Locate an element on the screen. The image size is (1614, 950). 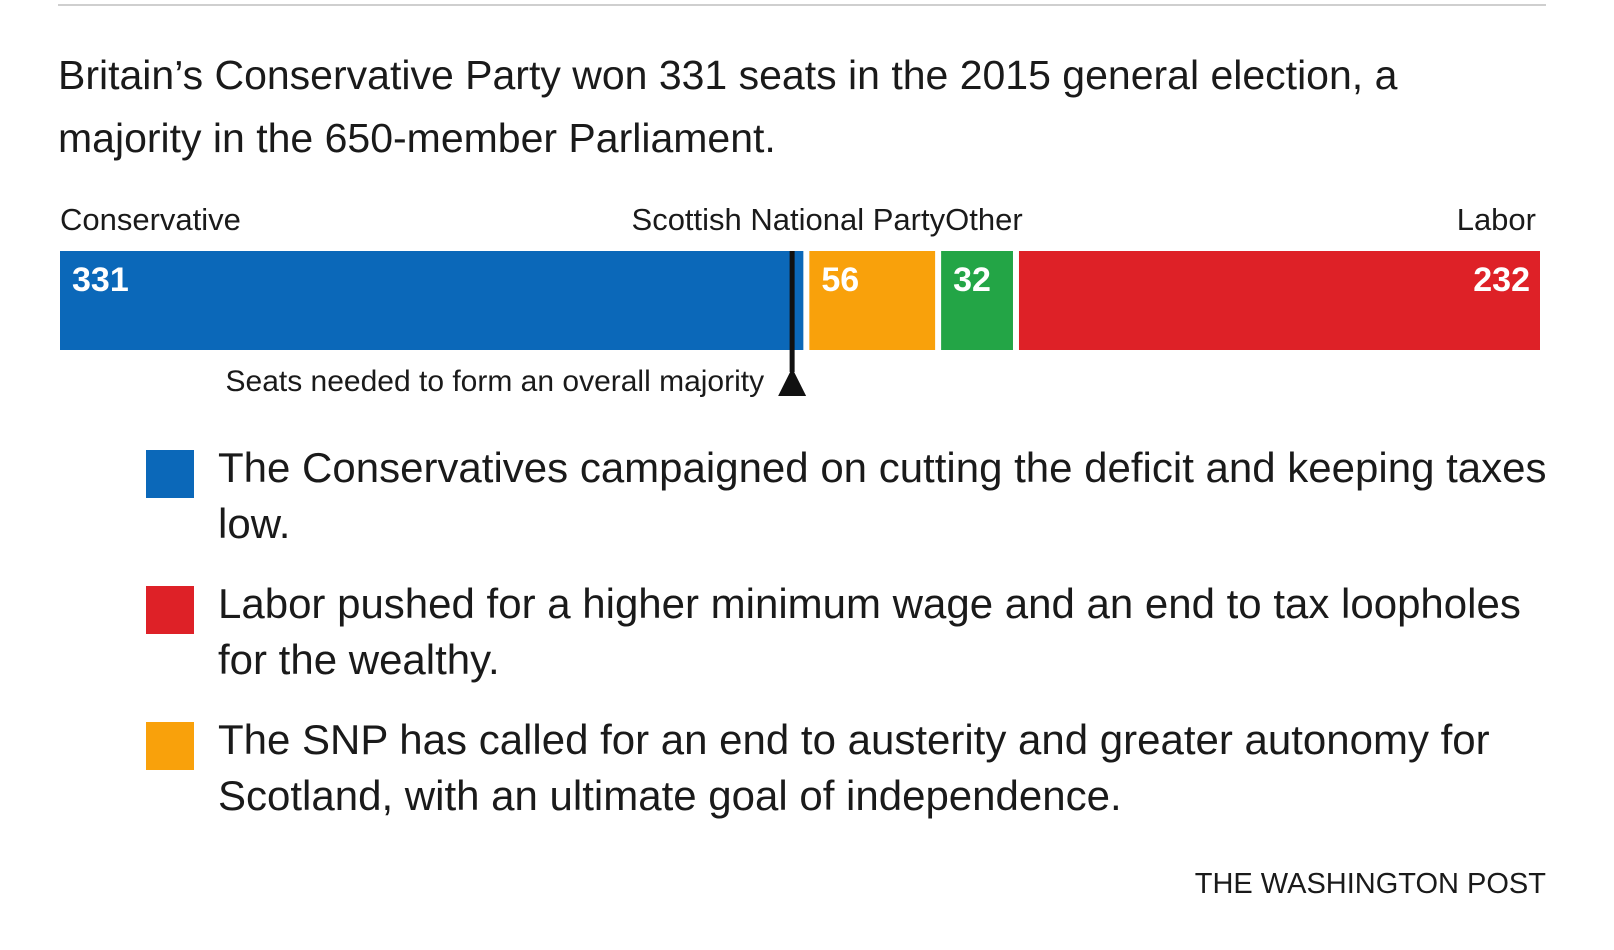
bar-value-conservative: 331 is located at coordinates (100, 280).